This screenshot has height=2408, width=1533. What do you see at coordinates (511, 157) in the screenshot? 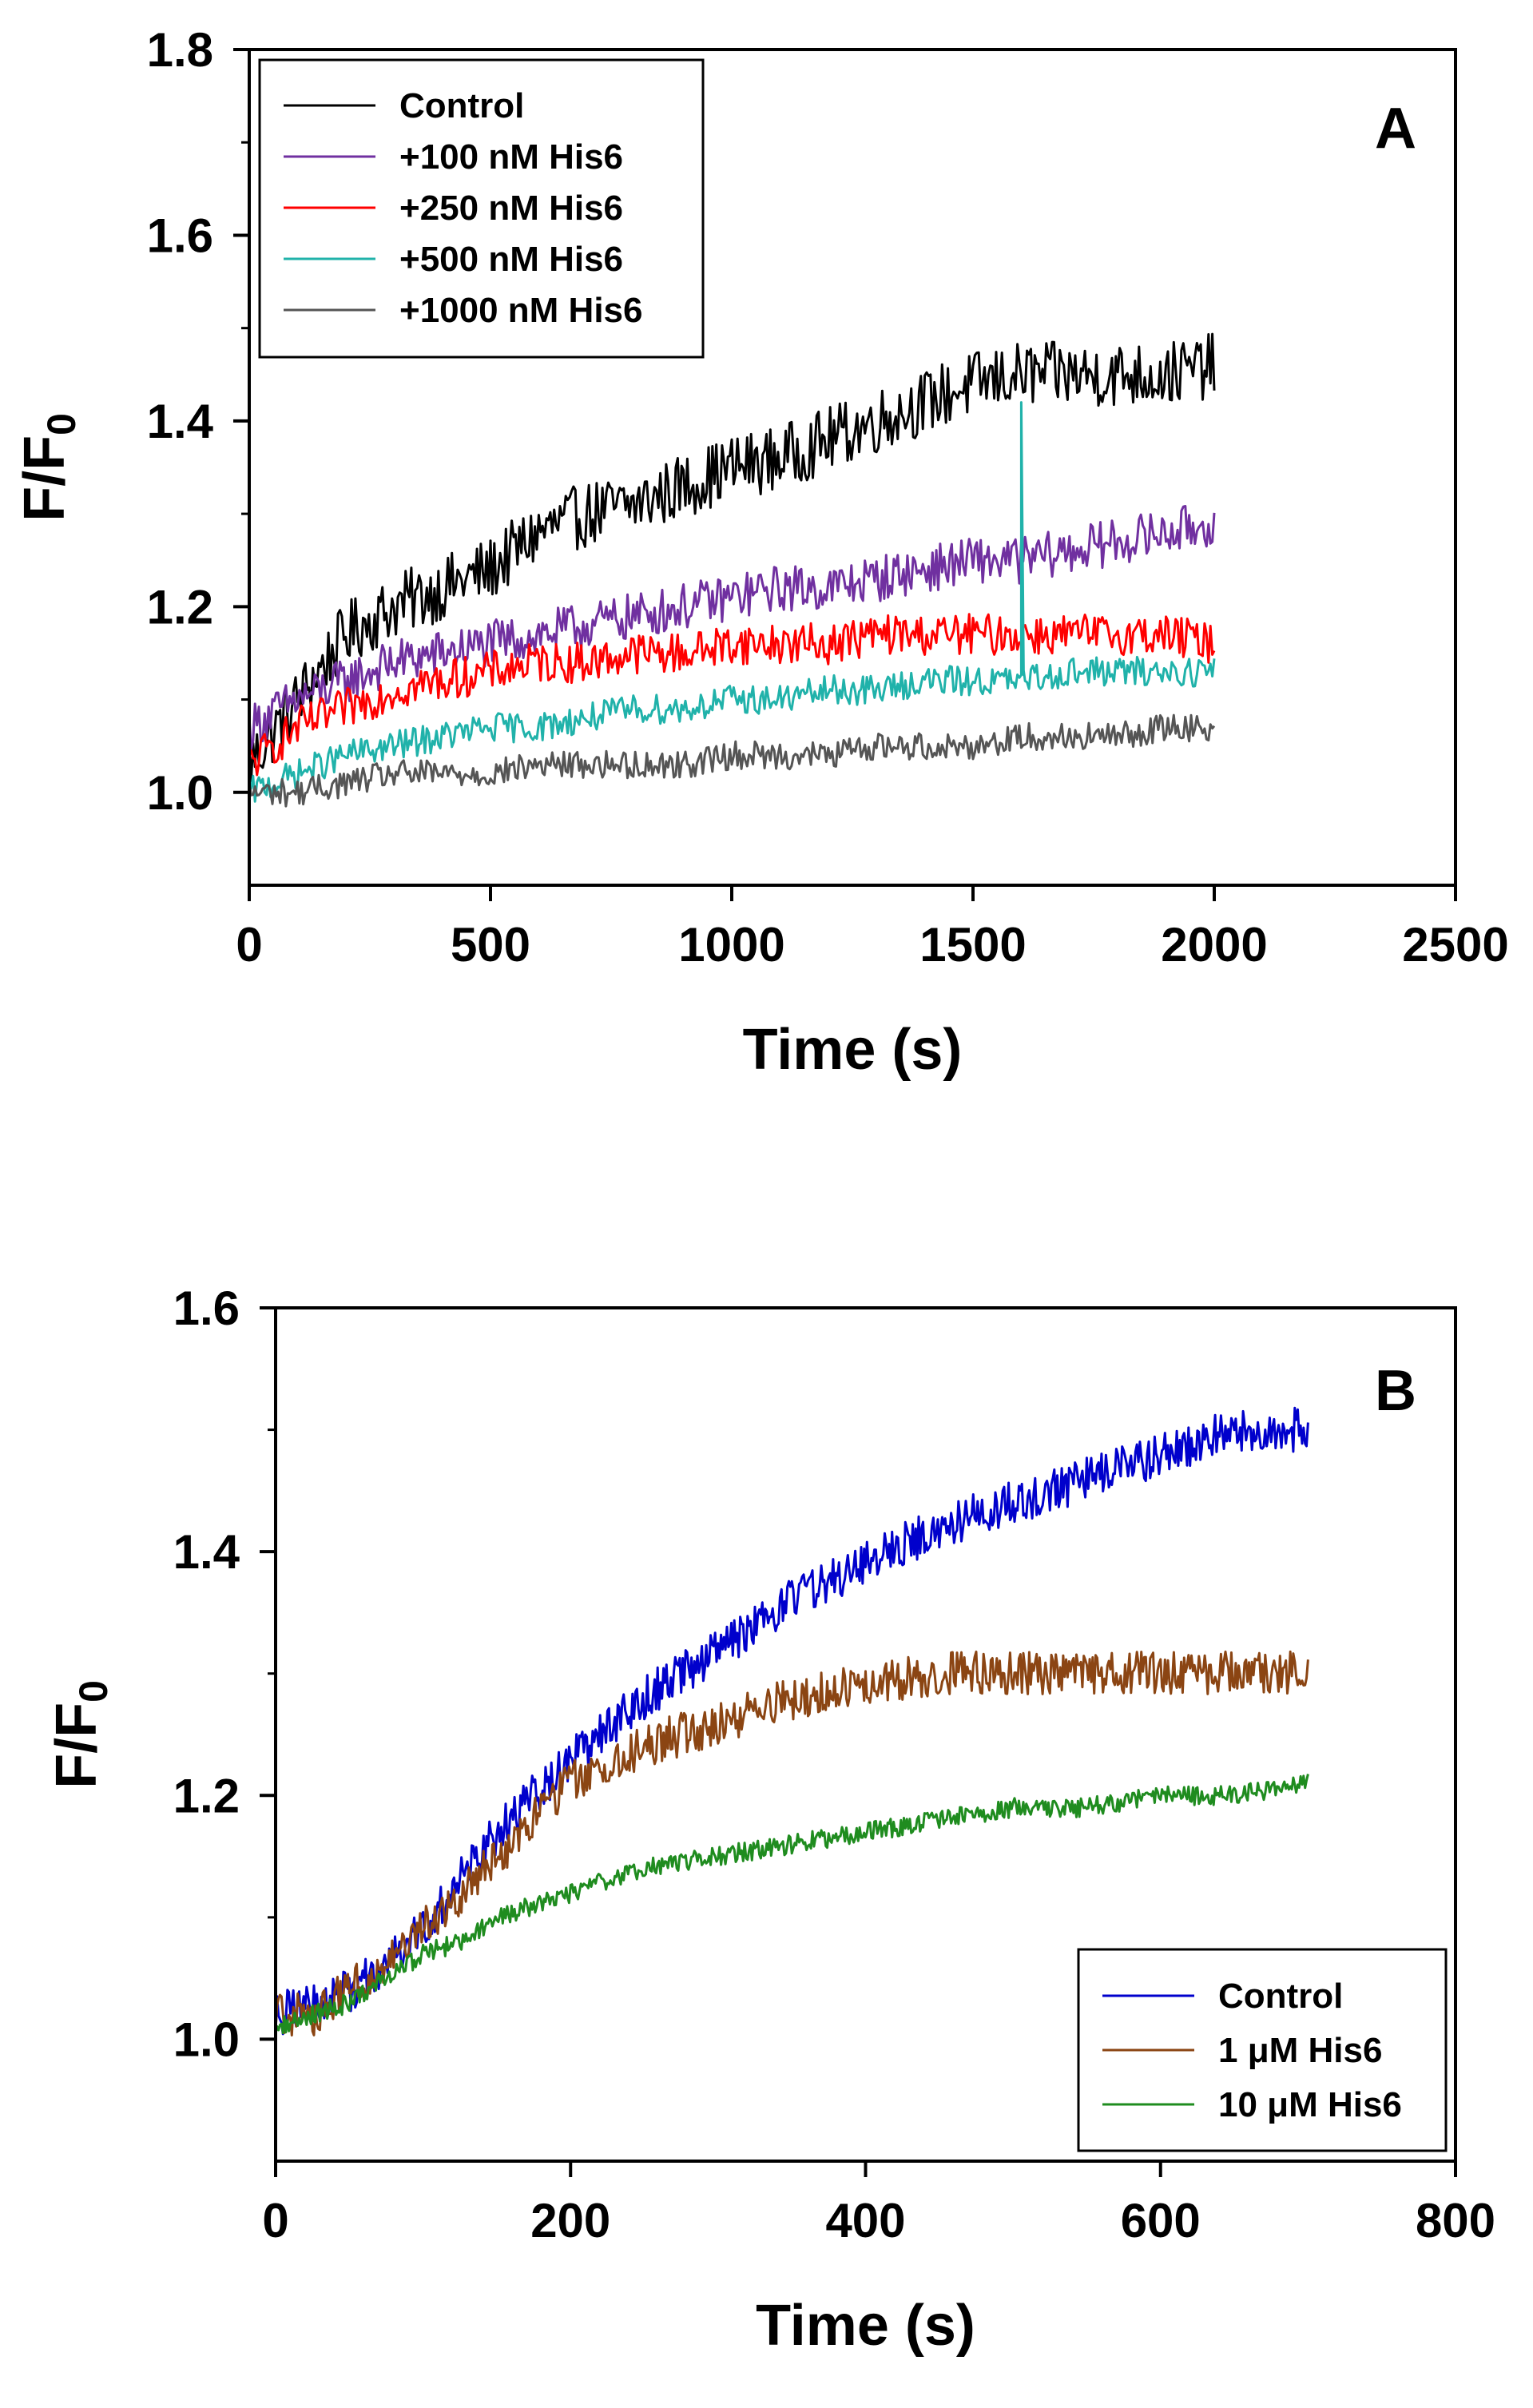
I see `panel-a-legend-entry: +100 nM His6` at bounding box center [511, 157].